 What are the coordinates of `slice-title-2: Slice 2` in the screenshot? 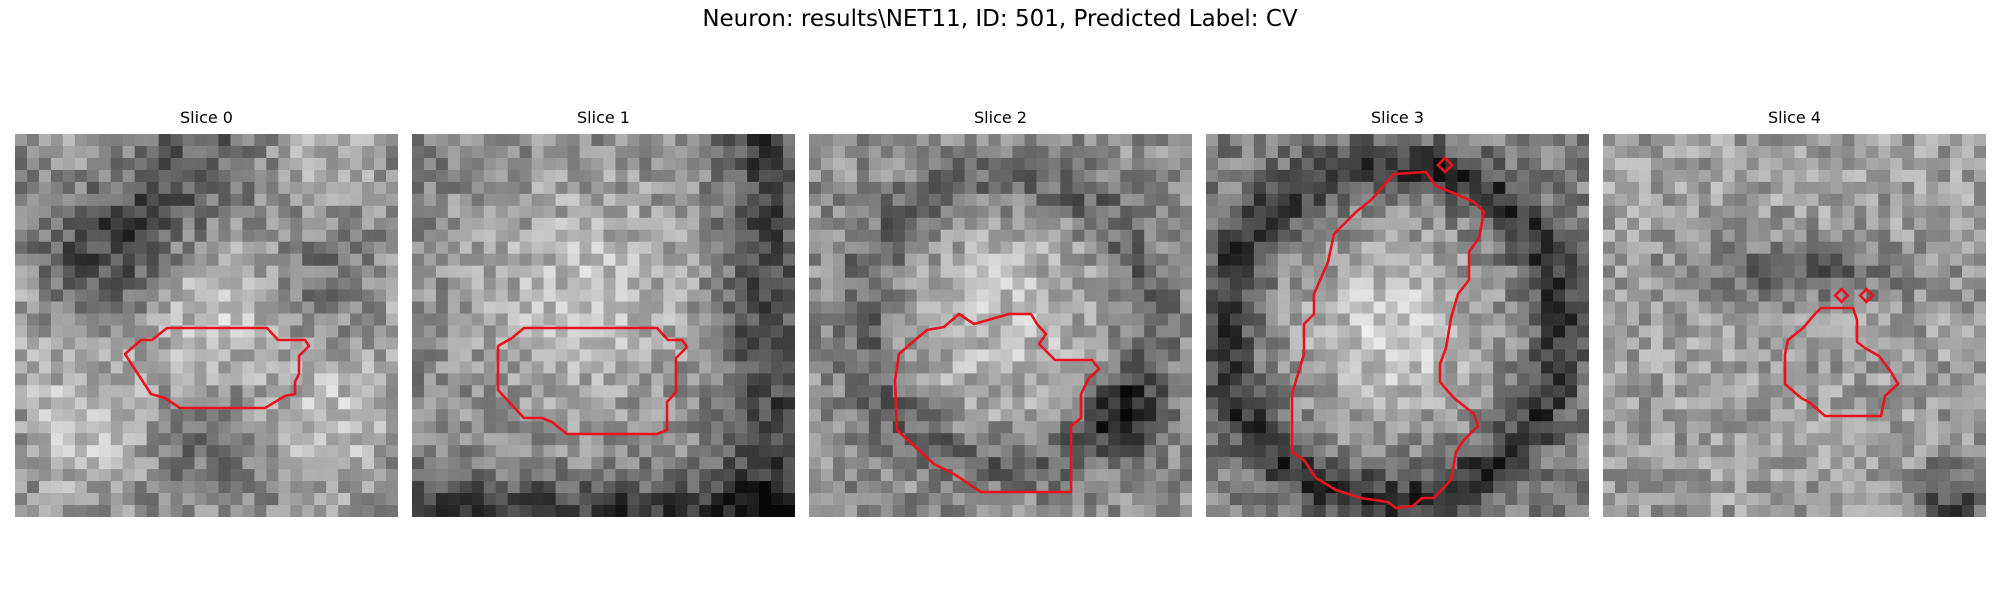 It's located at (1000, 117).